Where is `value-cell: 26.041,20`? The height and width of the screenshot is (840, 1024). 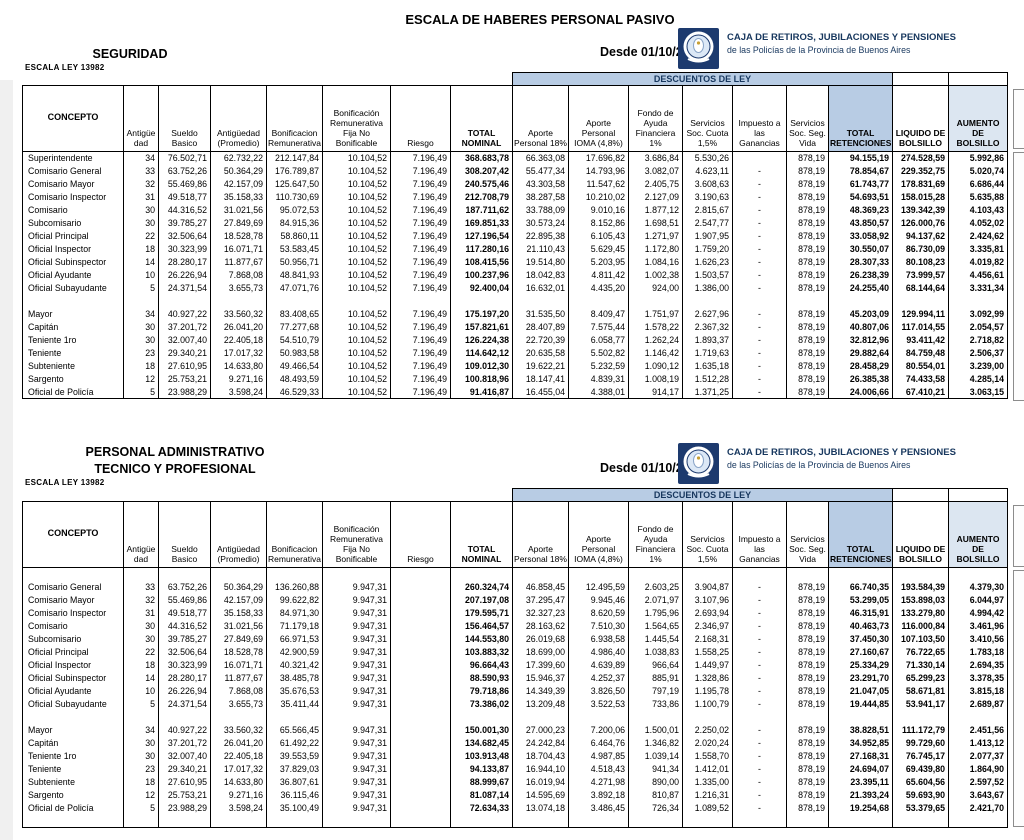
value-cell: 26.041,20 is located at coordinates (238, 327).